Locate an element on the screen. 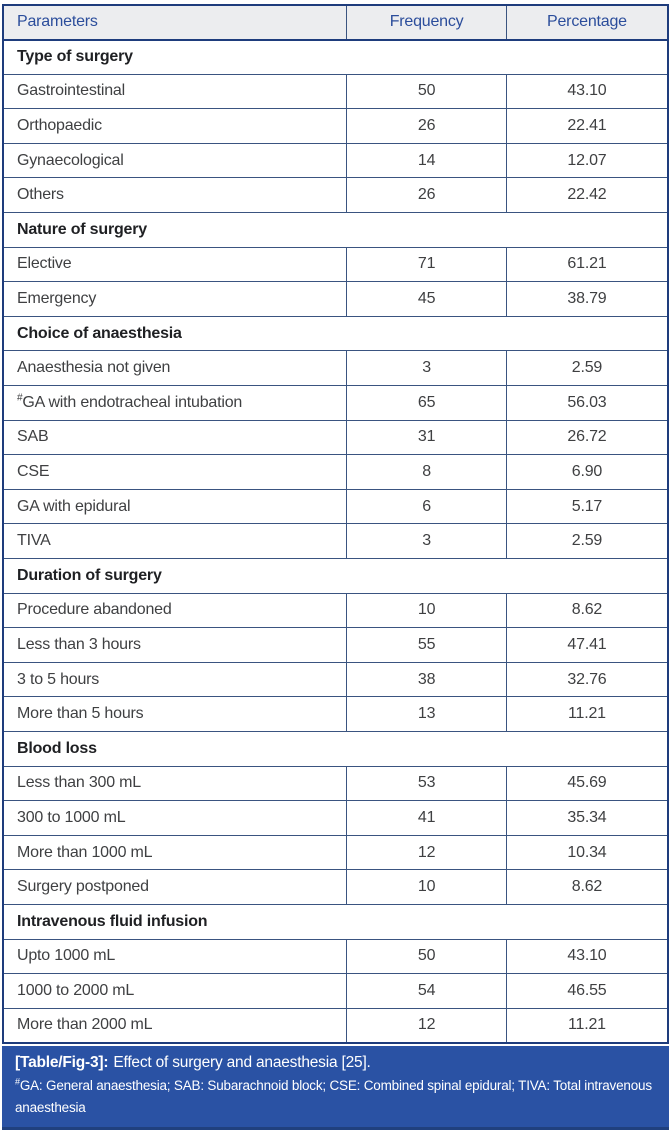 This screenshot has width=671, height=1130. parameter-cell: Gynaecological is located at coordinates (175, 160).